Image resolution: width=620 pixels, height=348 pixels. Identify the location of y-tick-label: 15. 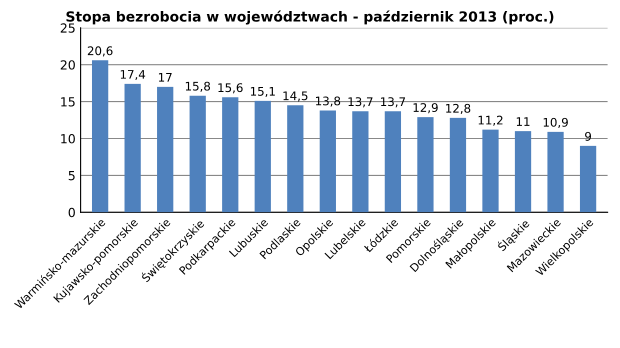
(68, 102).